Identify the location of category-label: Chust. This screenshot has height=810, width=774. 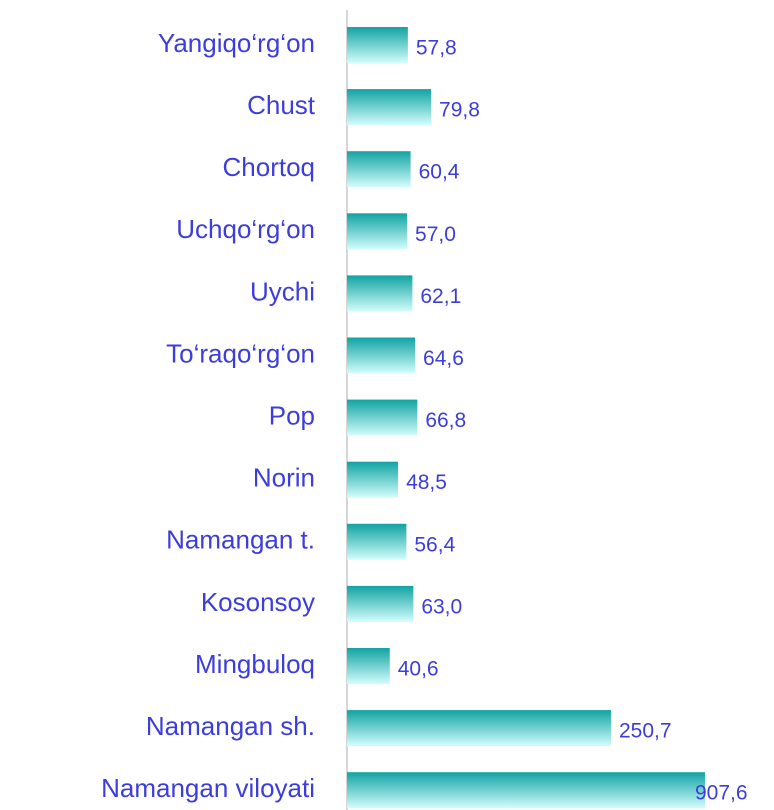
(281, 105).